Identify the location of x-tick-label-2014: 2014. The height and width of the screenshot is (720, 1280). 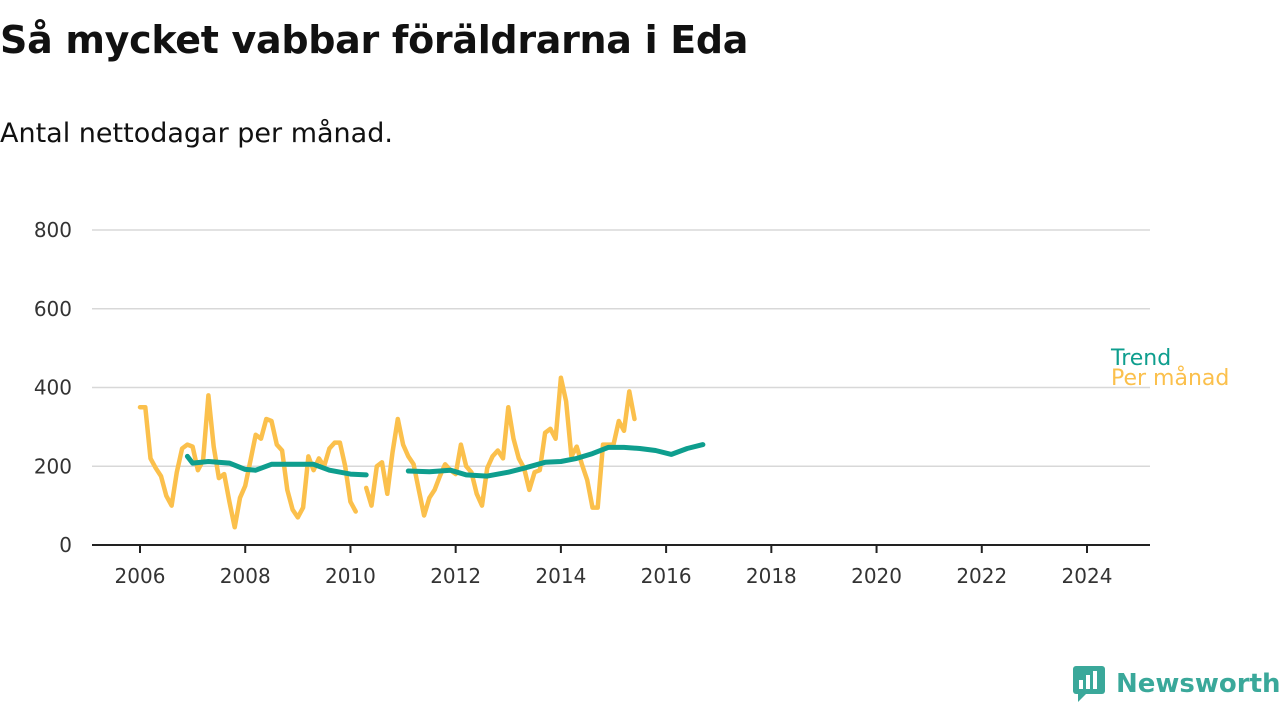
(560, 576).